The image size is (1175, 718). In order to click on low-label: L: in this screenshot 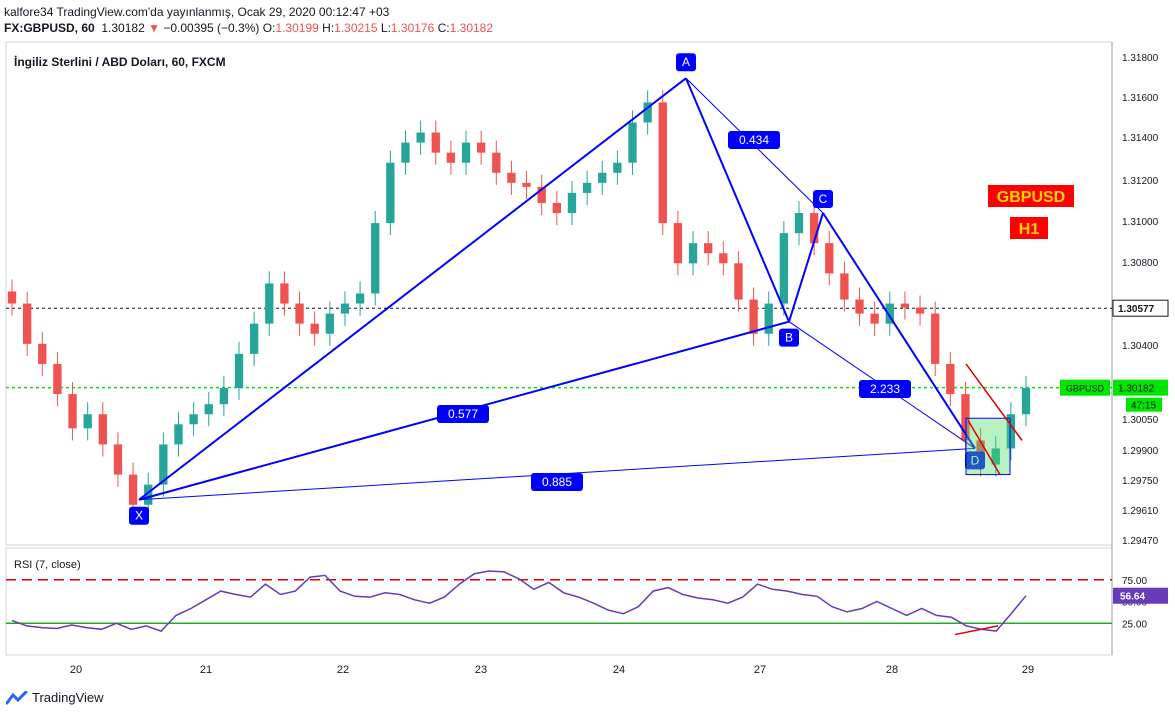, I will do `click(385, 28)`.